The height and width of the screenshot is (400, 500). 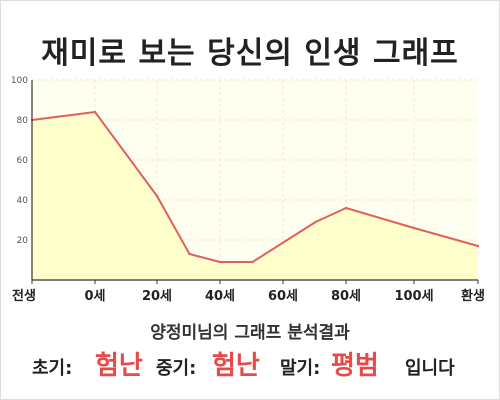 What do you see at coordinates (119, 366) in the screenshot?
I see `early-value: 험난` at bounding box center [119, 366].